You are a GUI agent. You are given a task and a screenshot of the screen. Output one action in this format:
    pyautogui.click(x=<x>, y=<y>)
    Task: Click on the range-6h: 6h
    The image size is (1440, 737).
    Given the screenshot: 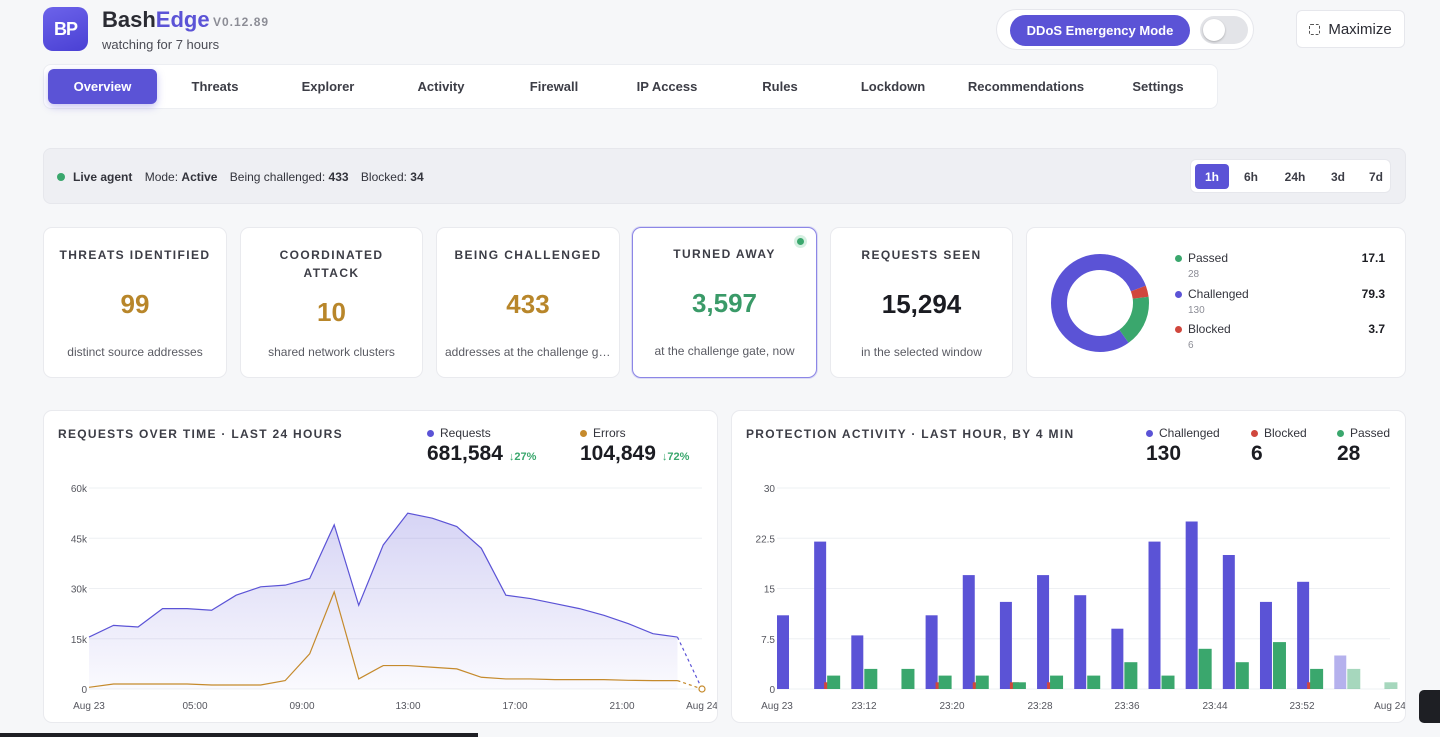 What is the action you would take?
    pyautogui.click(x=1250, y=176)
    